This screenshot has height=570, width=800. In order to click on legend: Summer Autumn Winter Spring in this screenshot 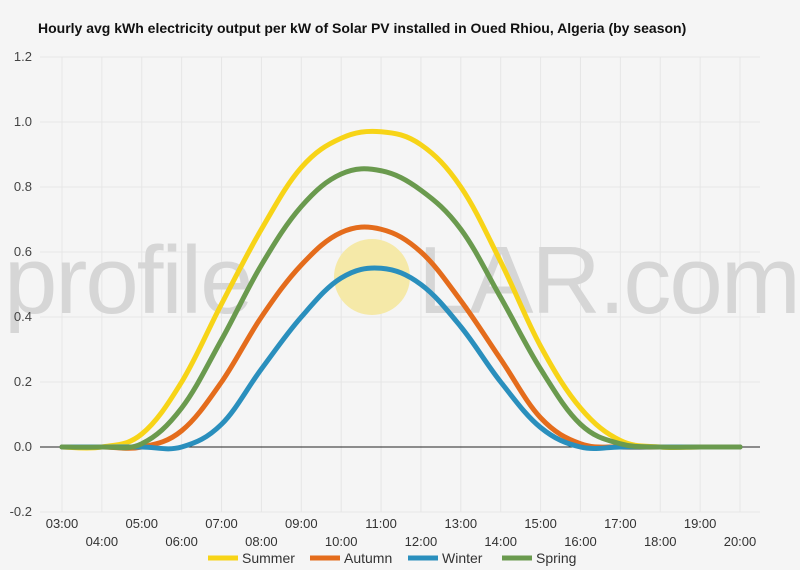, I will do `click(392, 558)`.